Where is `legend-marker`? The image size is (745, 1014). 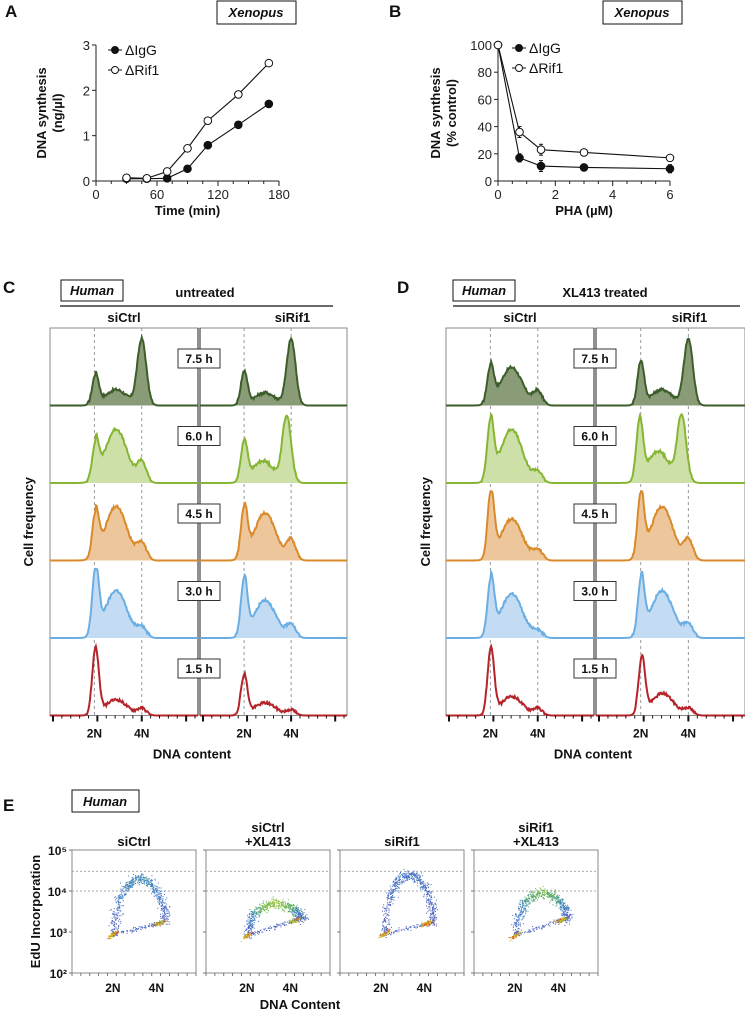 legend-marker is located at coordinates (115, 70).